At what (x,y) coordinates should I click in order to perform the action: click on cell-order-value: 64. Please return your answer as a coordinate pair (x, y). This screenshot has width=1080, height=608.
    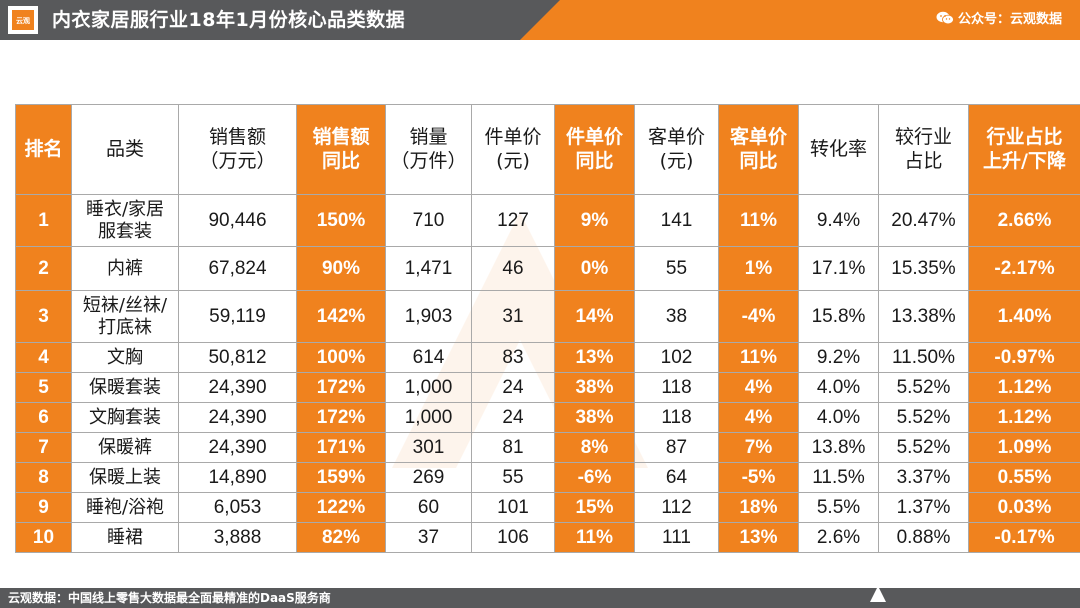
    Looking at the image, I should click on (676, 477).